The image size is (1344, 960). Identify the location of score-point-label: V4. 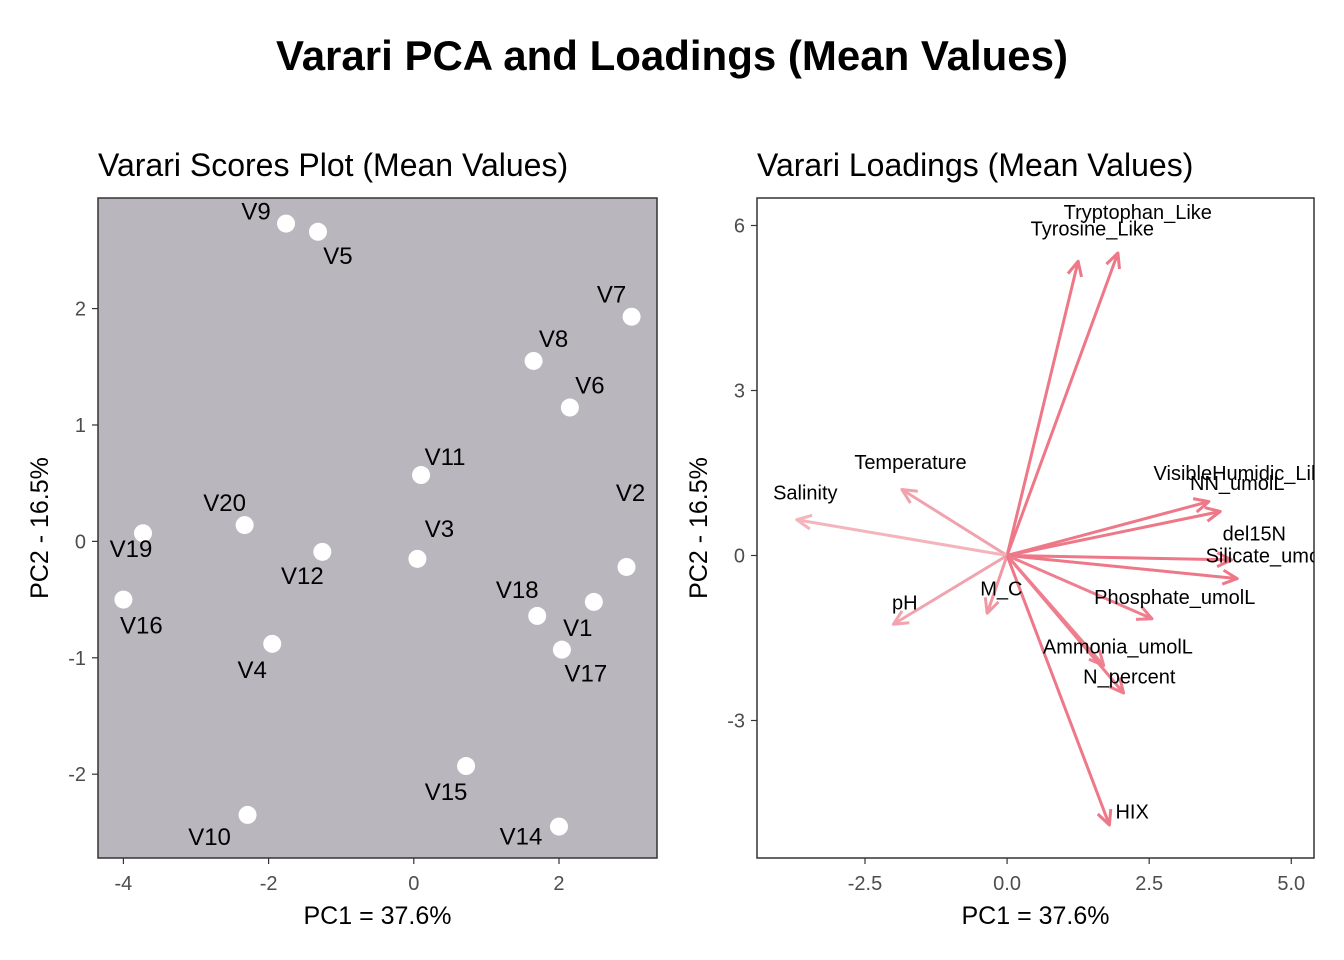
(252, 670).